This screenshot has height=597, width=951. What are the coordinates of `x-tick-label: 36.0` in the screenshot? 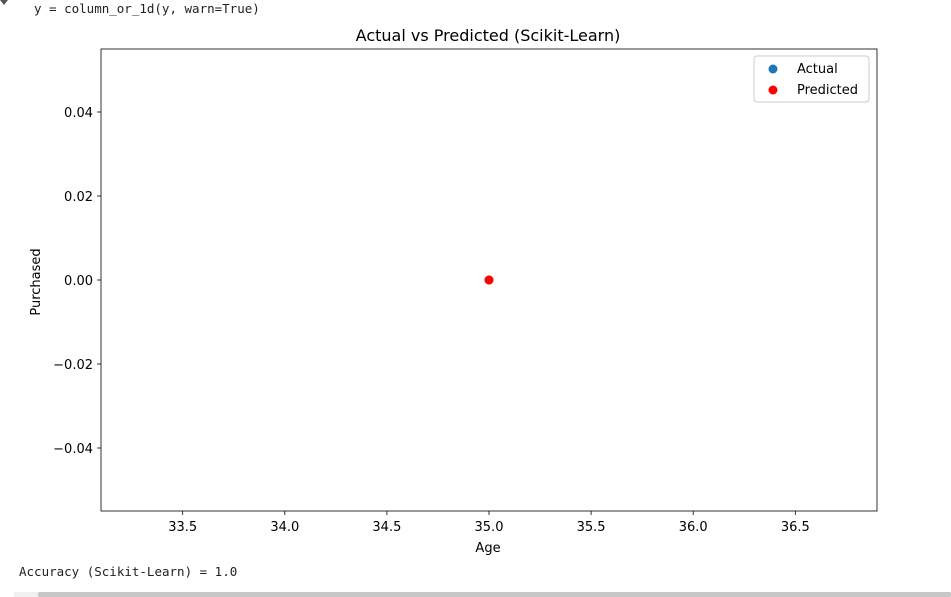 It's located at (693, 527).